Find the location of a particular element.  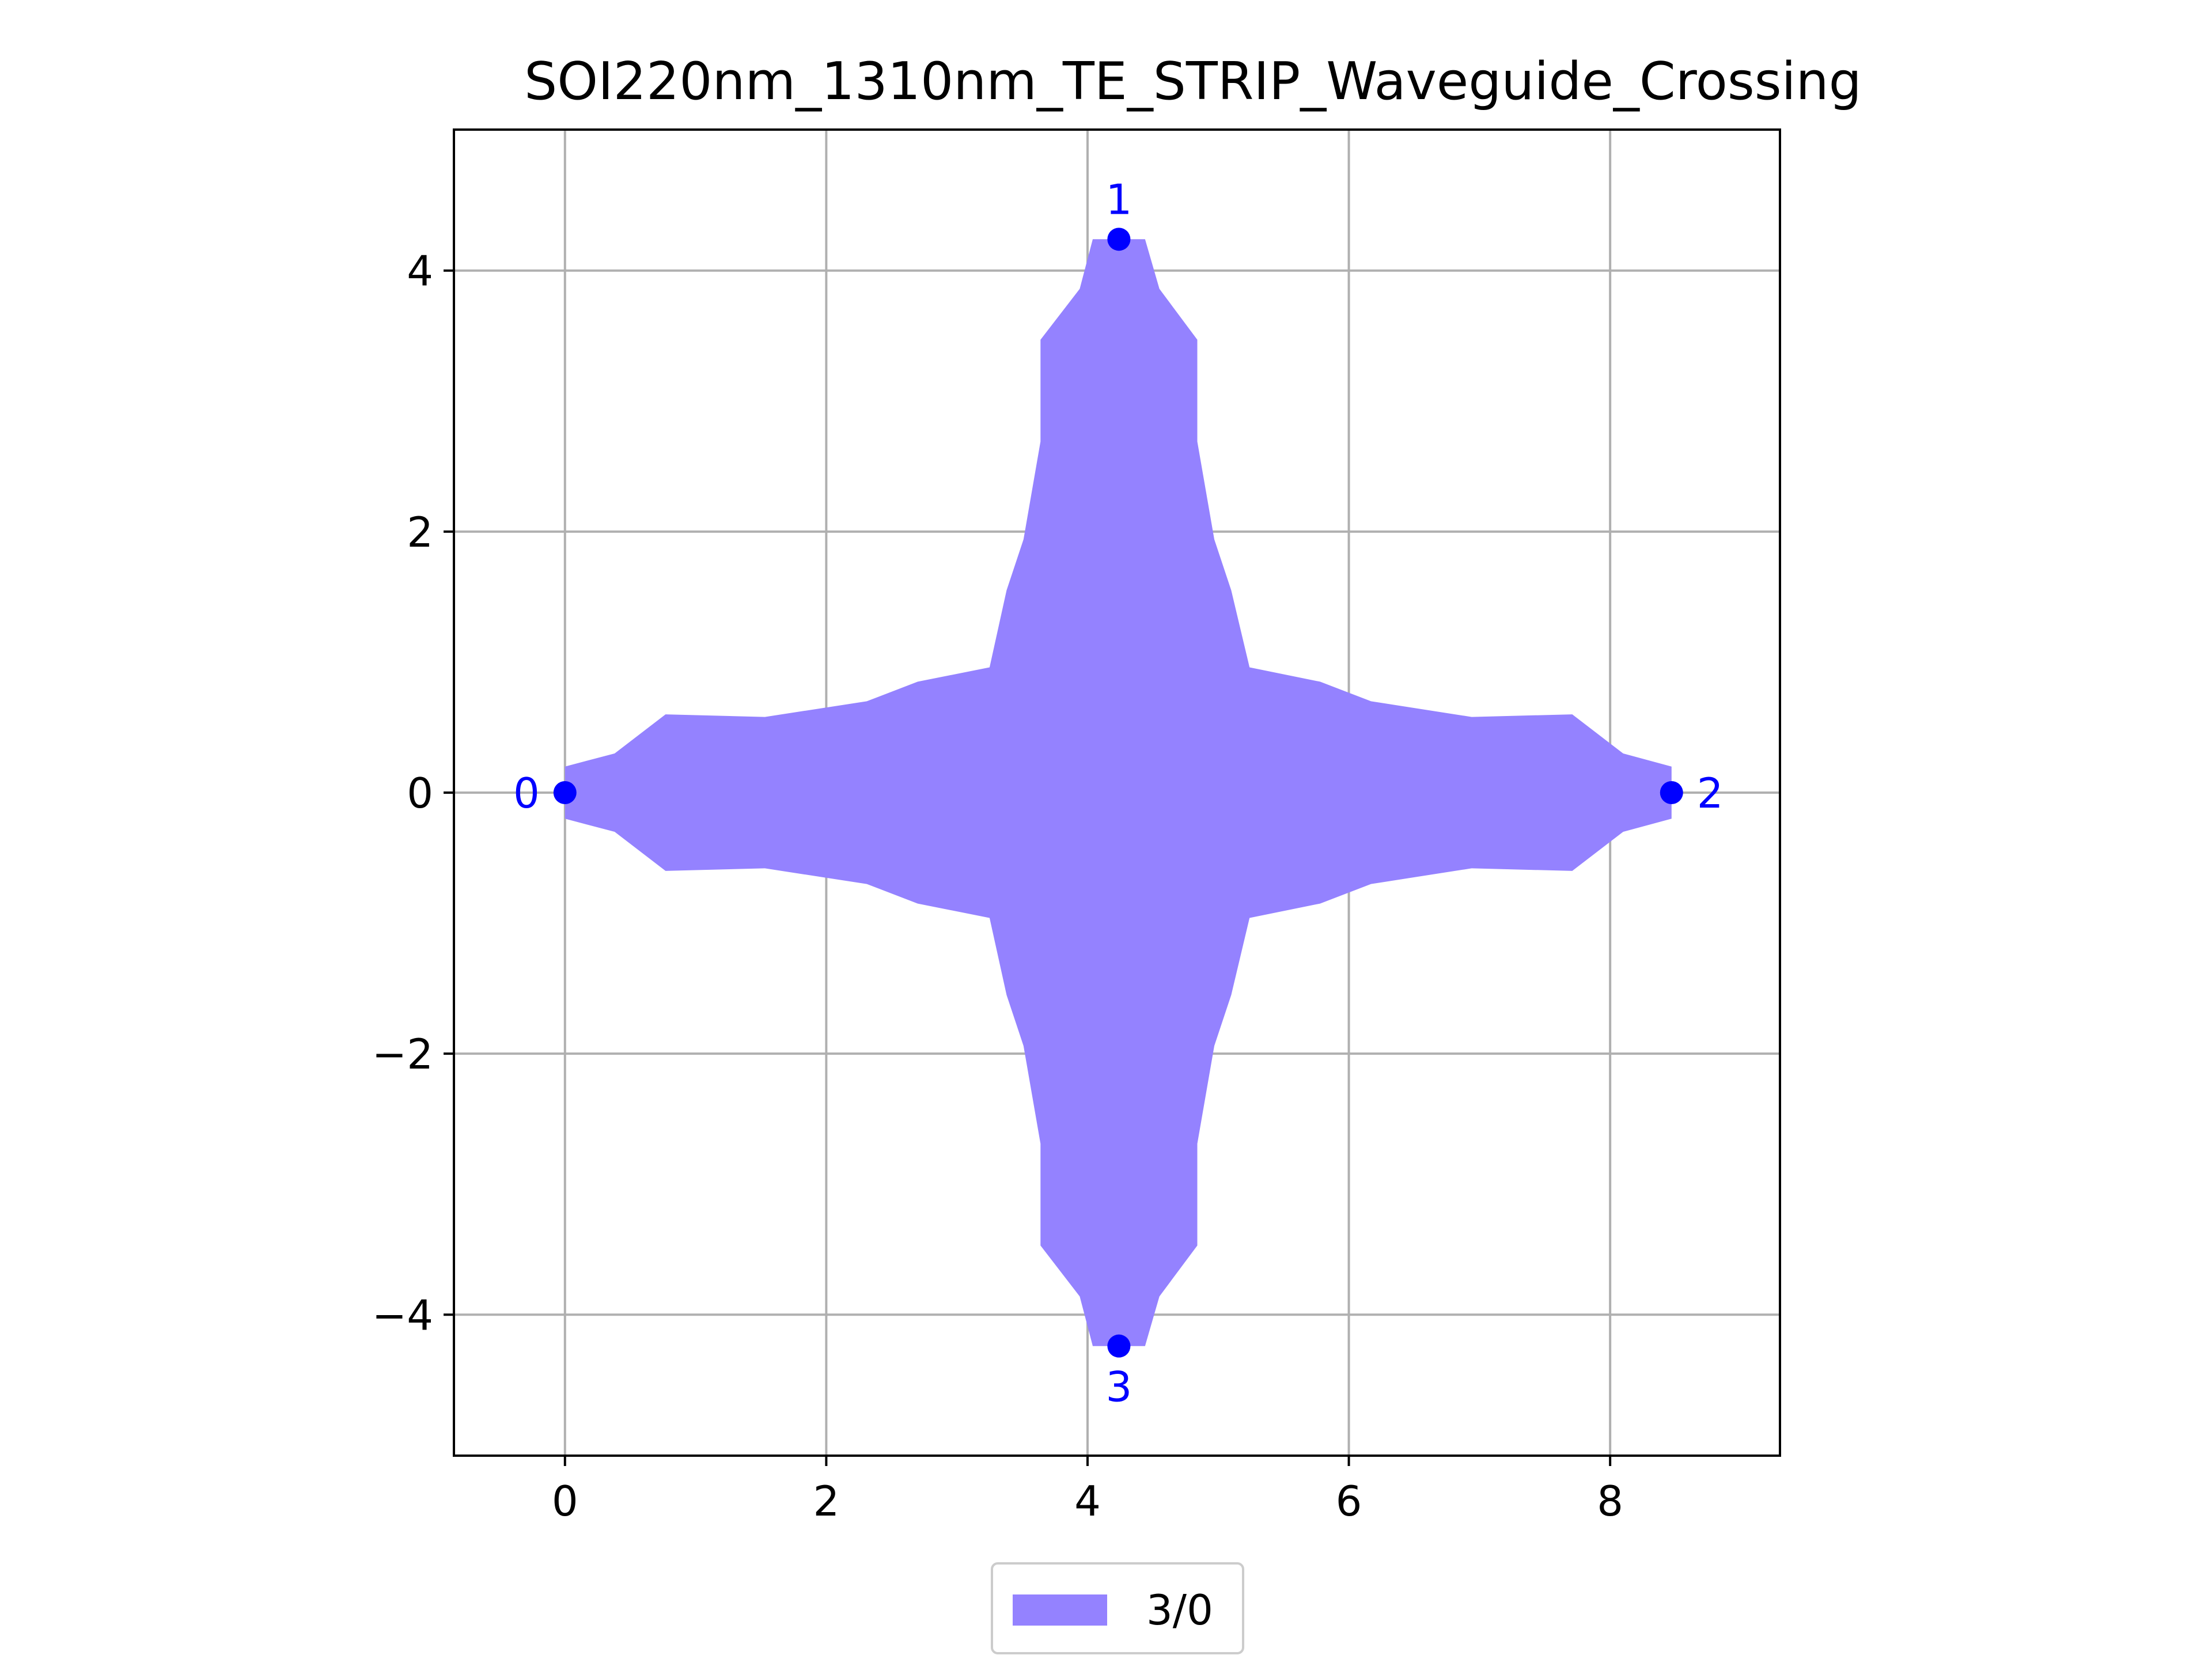

y-tick-label: 2 is located at coordinates (420, 532).